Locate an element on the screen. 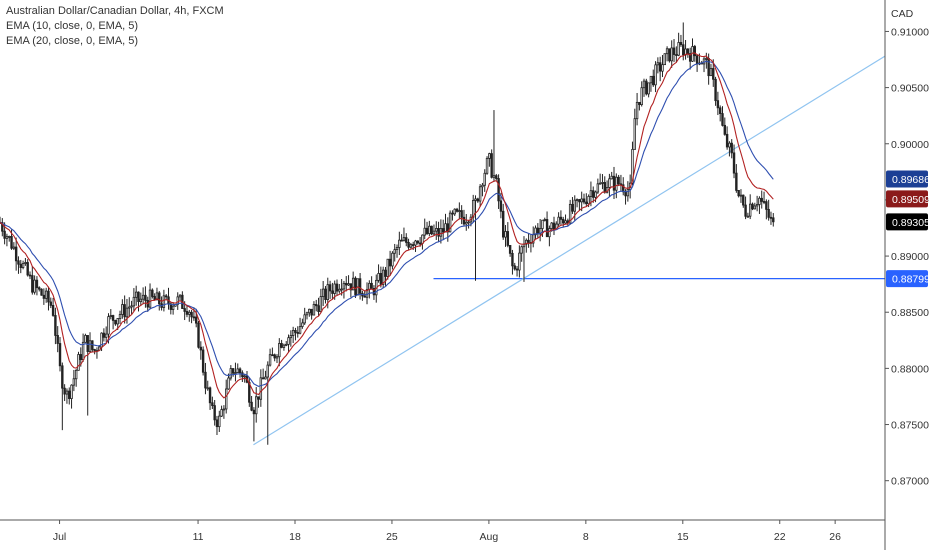 The width and height of the screenshot is (932, 550). price-tag-label: 0.88799 is located at coordinates (911, 280).